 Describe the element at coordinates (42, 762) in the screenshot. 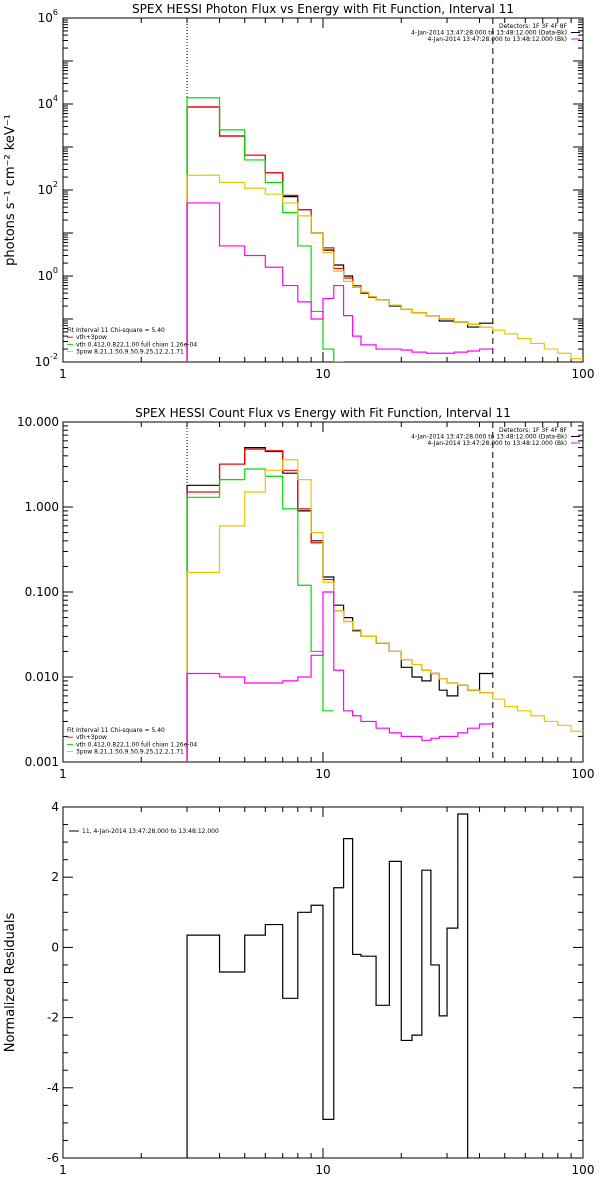

I see `y-tick-label: 0.001` at that location.